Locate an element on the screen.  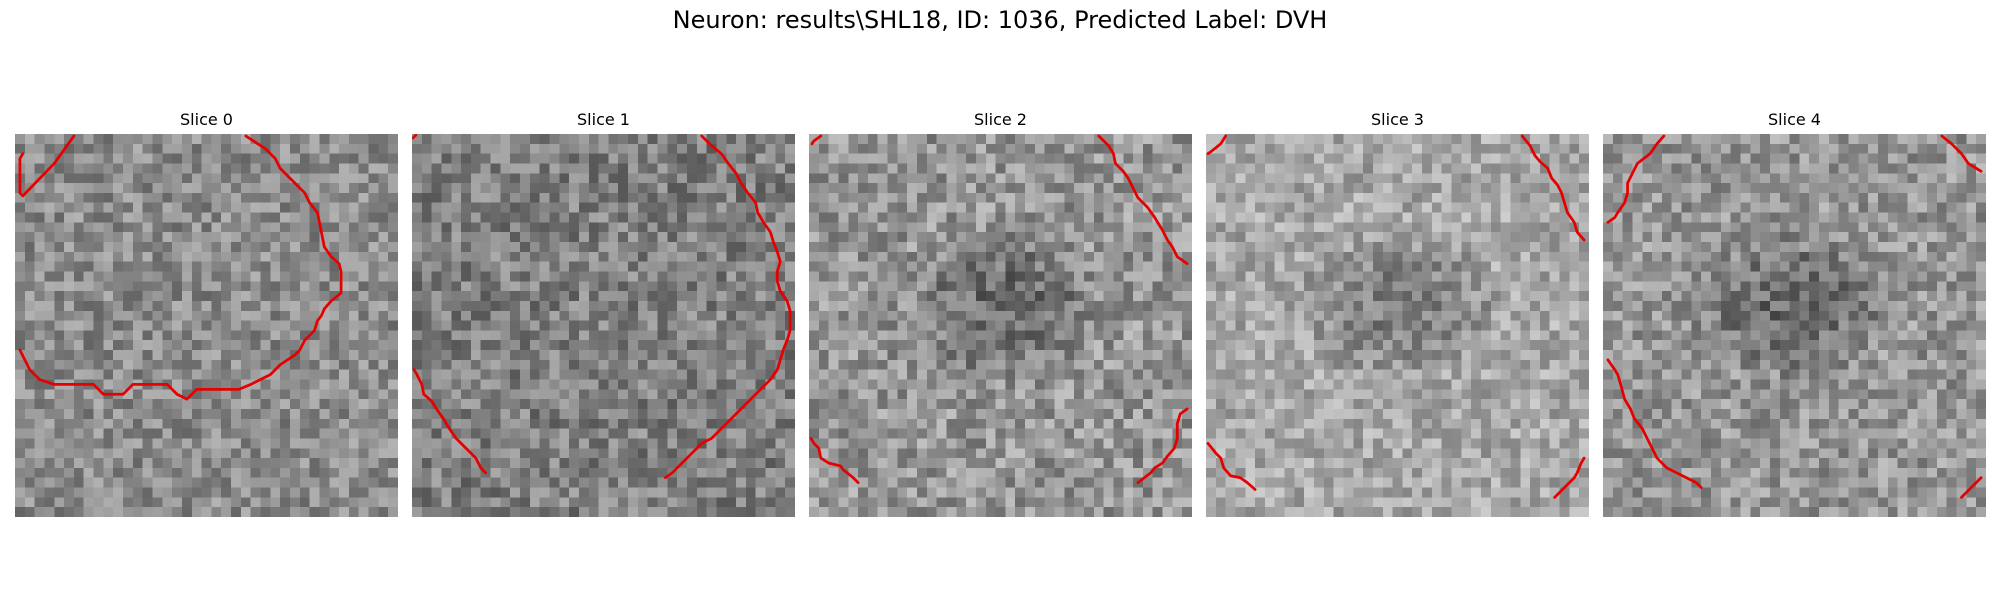
slice-panel-3: Slice 3 is located at coordinates (1397, 312).